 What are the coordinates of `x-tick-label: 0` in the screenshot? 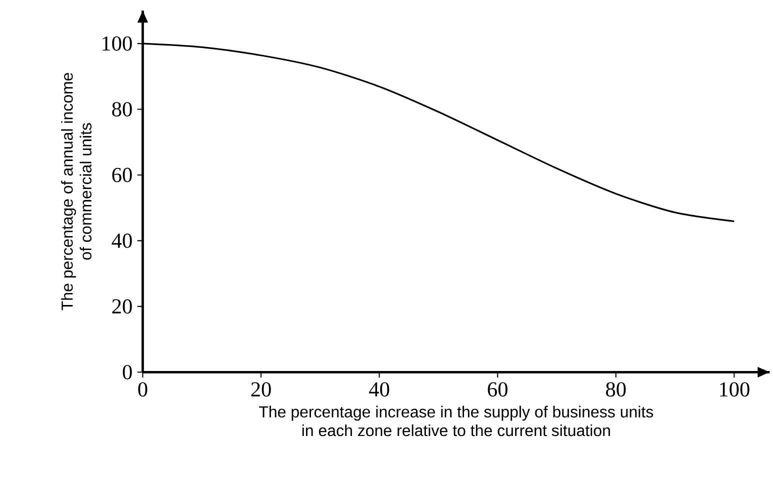 It's located at (143, 389).